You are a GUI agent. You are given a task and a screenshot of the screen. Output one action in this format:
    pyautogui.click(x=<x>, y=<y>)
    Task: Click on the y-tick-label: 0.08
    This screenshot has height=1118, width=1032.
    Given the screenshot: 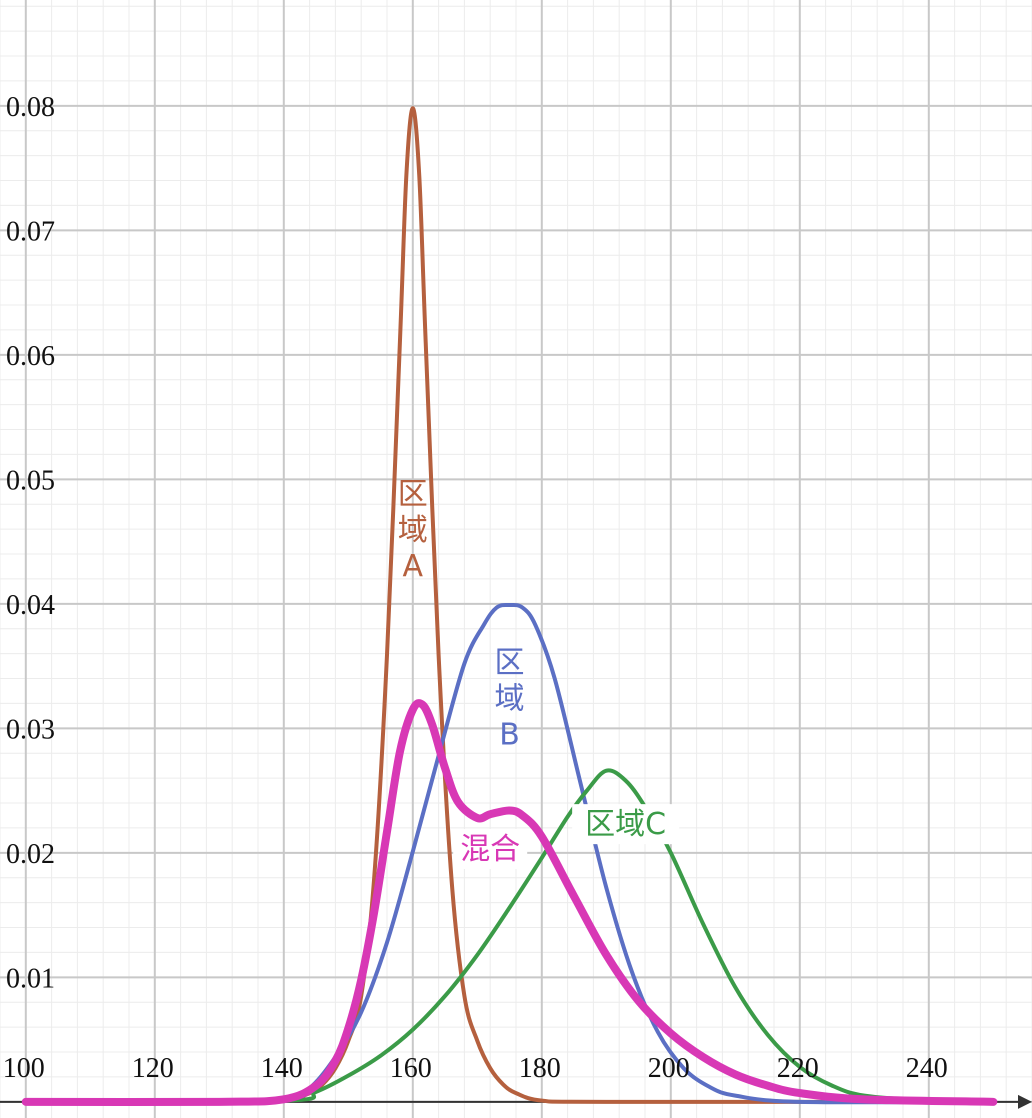 What is the action you would take?
    pyautogui.click(x=30, y=107)
    